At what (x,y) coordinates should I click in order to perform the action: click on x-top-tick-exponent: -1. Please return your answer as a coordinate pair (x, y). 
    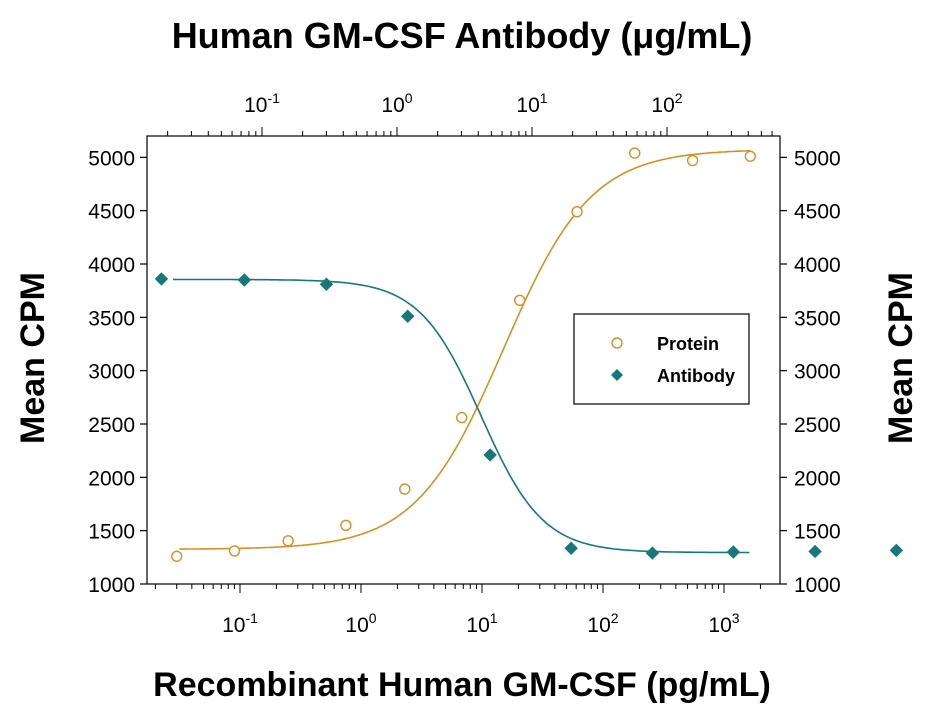
    Looking at the image, I should click on (273, 98).